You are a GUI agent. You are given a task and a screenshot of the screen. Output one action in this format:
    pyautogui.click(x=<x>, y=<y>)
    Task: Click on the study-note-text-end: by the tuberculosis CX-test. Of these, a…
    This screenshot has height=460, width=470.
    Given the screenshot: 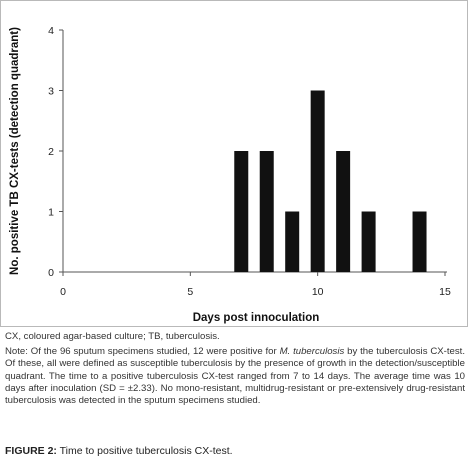 What is the action you would take?
    pyautogui.click(x=235, y=376)
    